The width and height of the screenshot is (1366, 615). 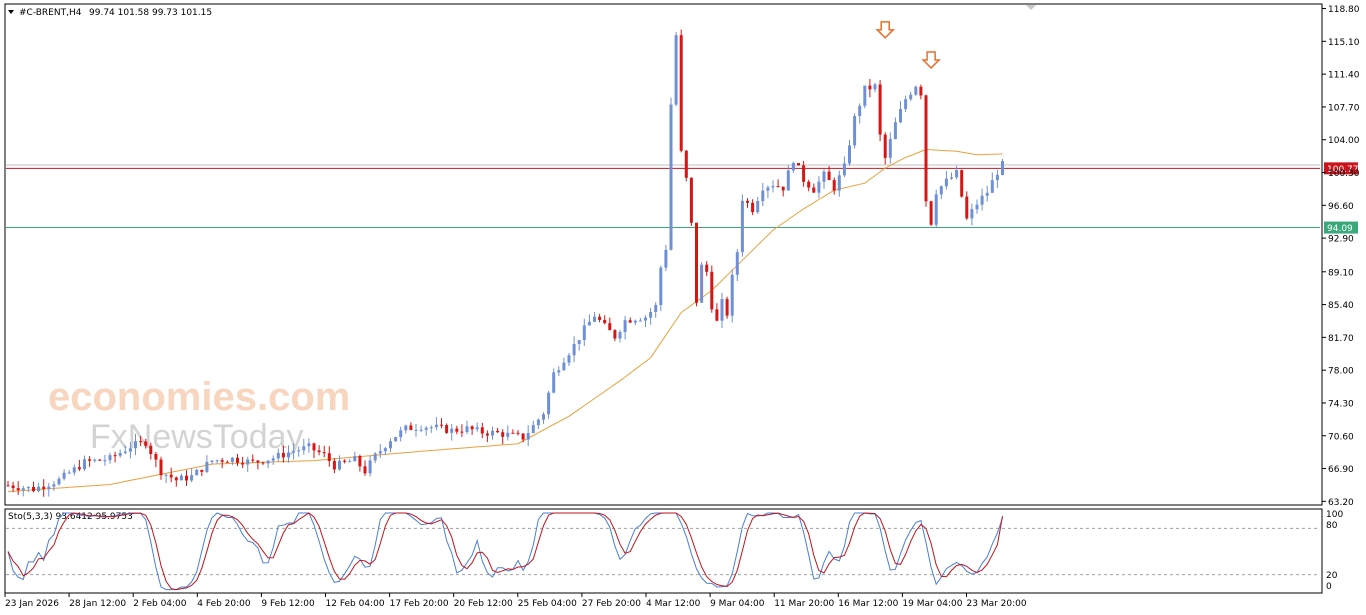 What do you see at coordinates (1341, 273) in the screenshot?
I see `y-tick-label: 89.10` at bounding box center [1341, 273].